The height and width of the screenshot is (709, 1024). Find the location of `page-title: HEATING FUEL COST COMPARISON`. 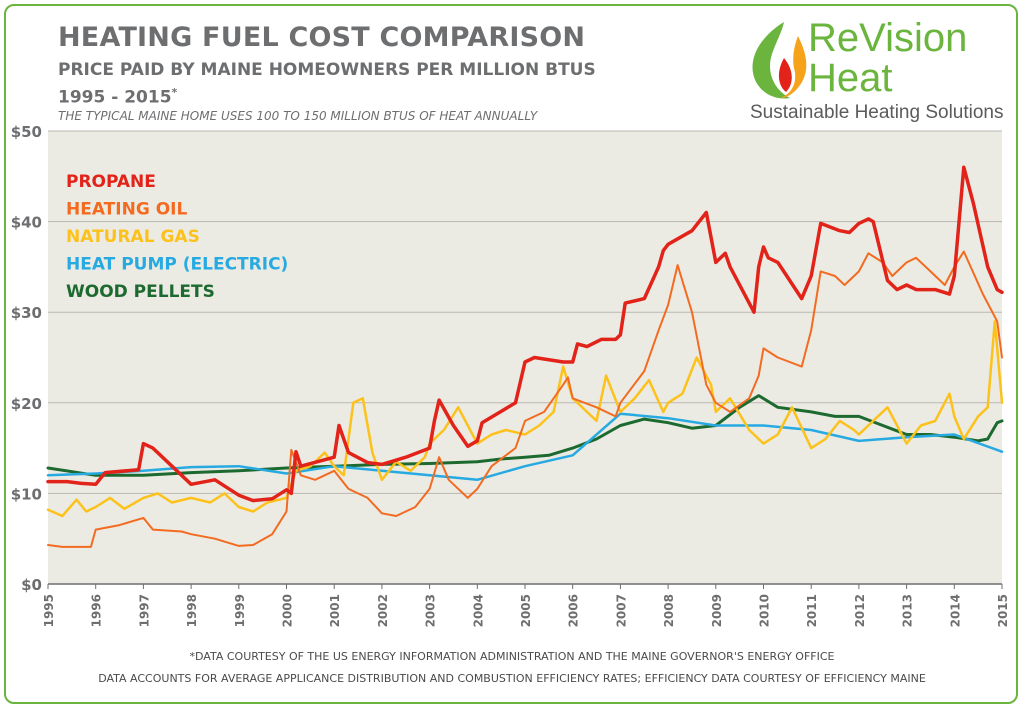

page-title: HEATING FUEL COST COMPARISON is located at coordinates (322, 37).